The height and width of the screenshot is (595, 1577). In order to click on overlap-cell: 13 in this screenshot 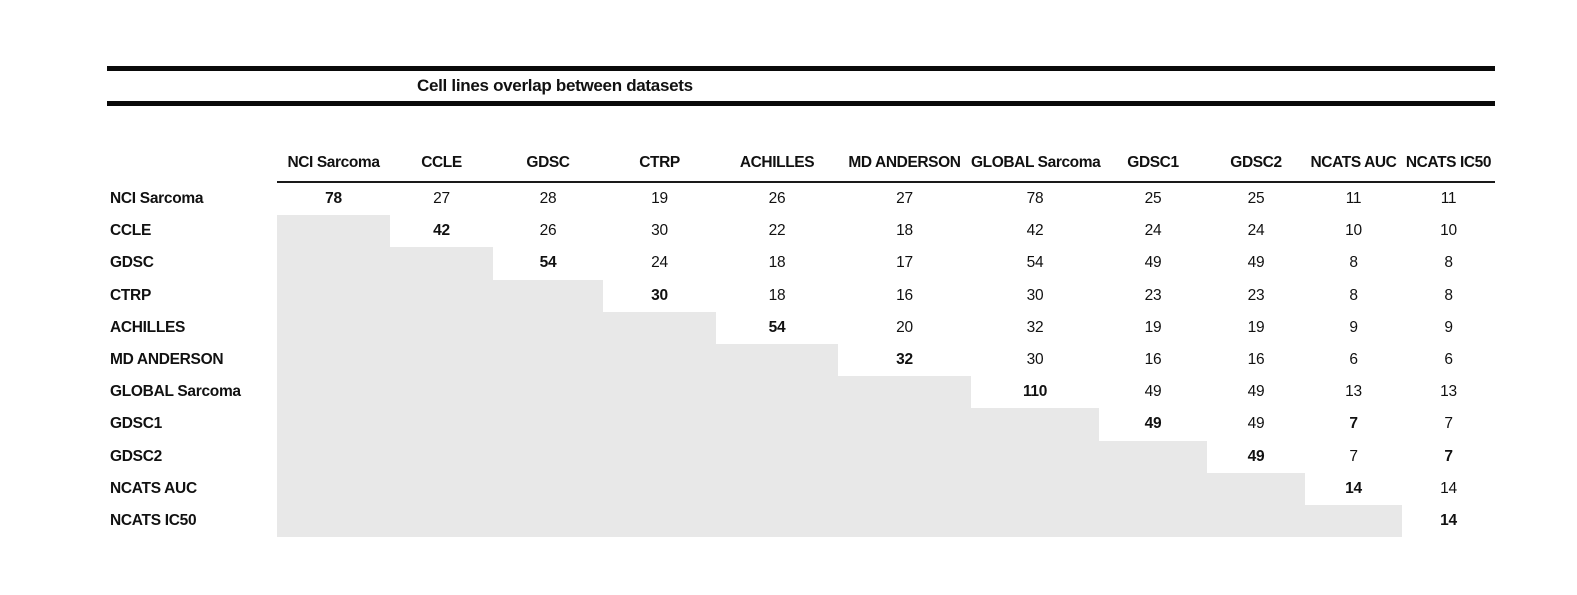, I will do `click(1353, 392)`.